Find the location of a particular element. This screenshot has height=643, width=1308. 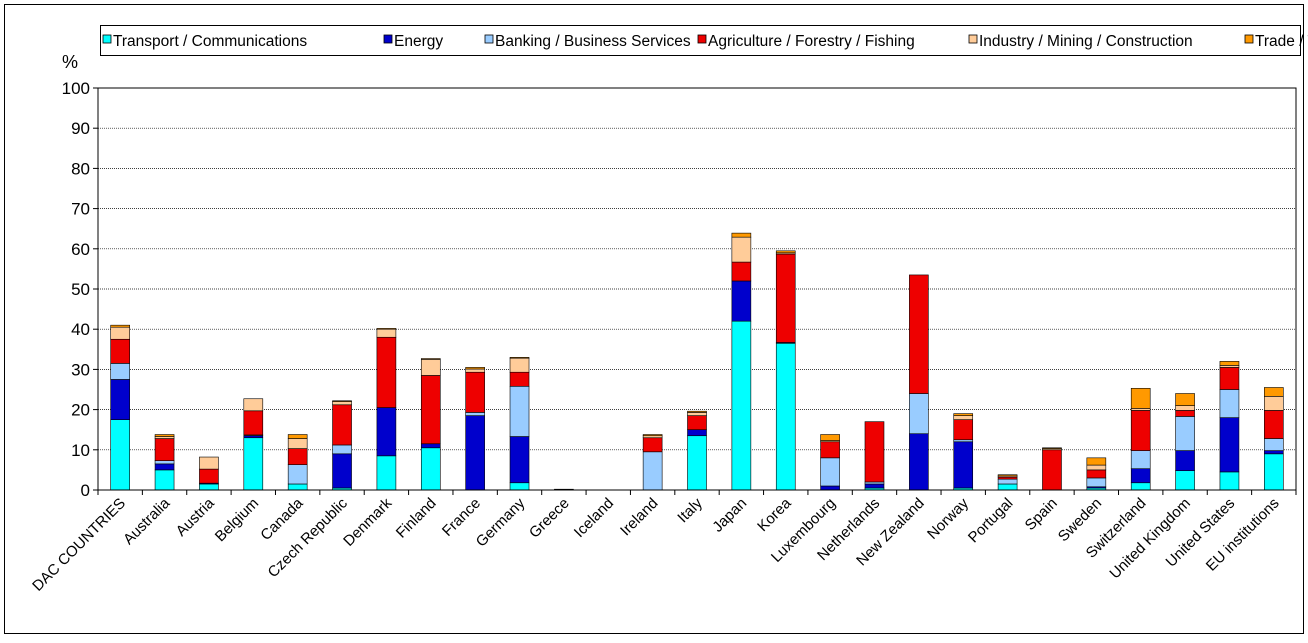

y-tick-label: 40 is located at coordinates (80, 329).